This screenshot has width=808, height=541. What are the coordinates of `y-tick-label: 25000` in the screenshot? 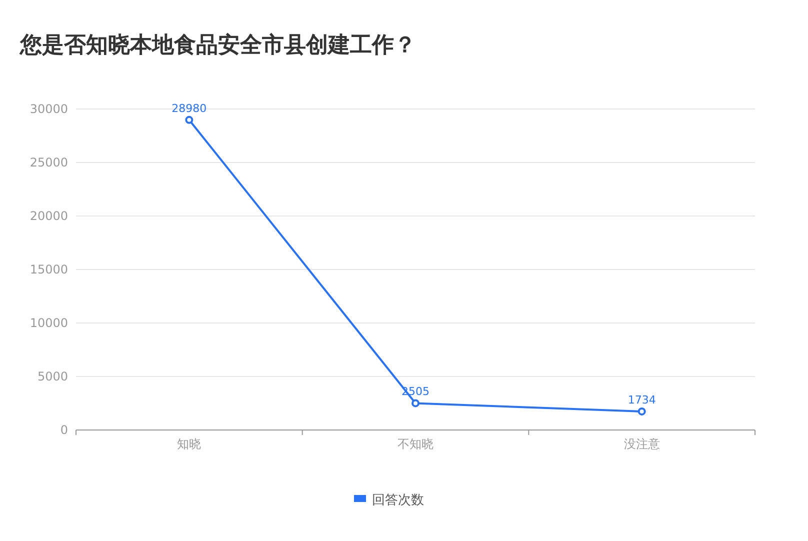 It's located at (49, 163).